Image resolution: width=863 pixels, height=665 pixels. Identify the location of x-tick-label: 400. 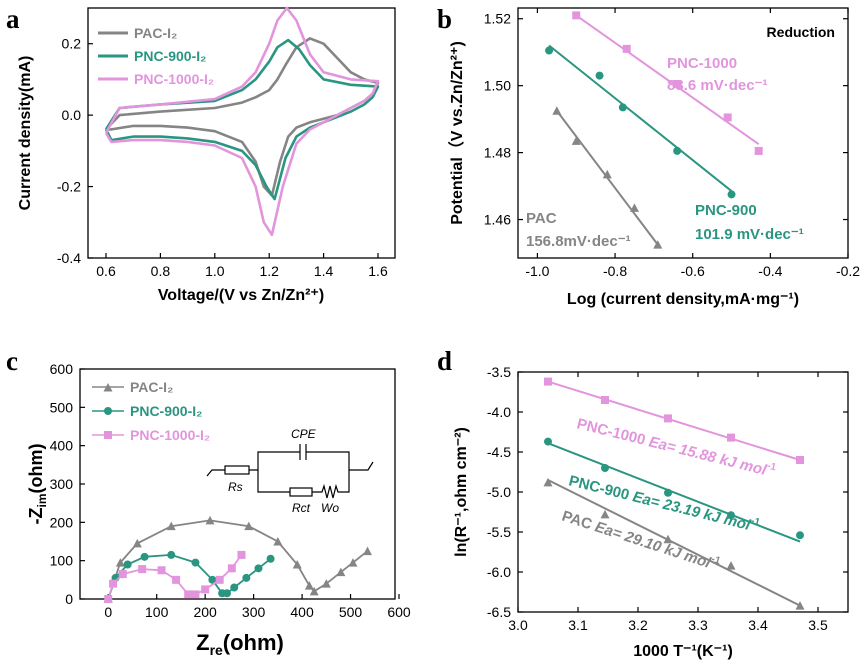
(302, 612).